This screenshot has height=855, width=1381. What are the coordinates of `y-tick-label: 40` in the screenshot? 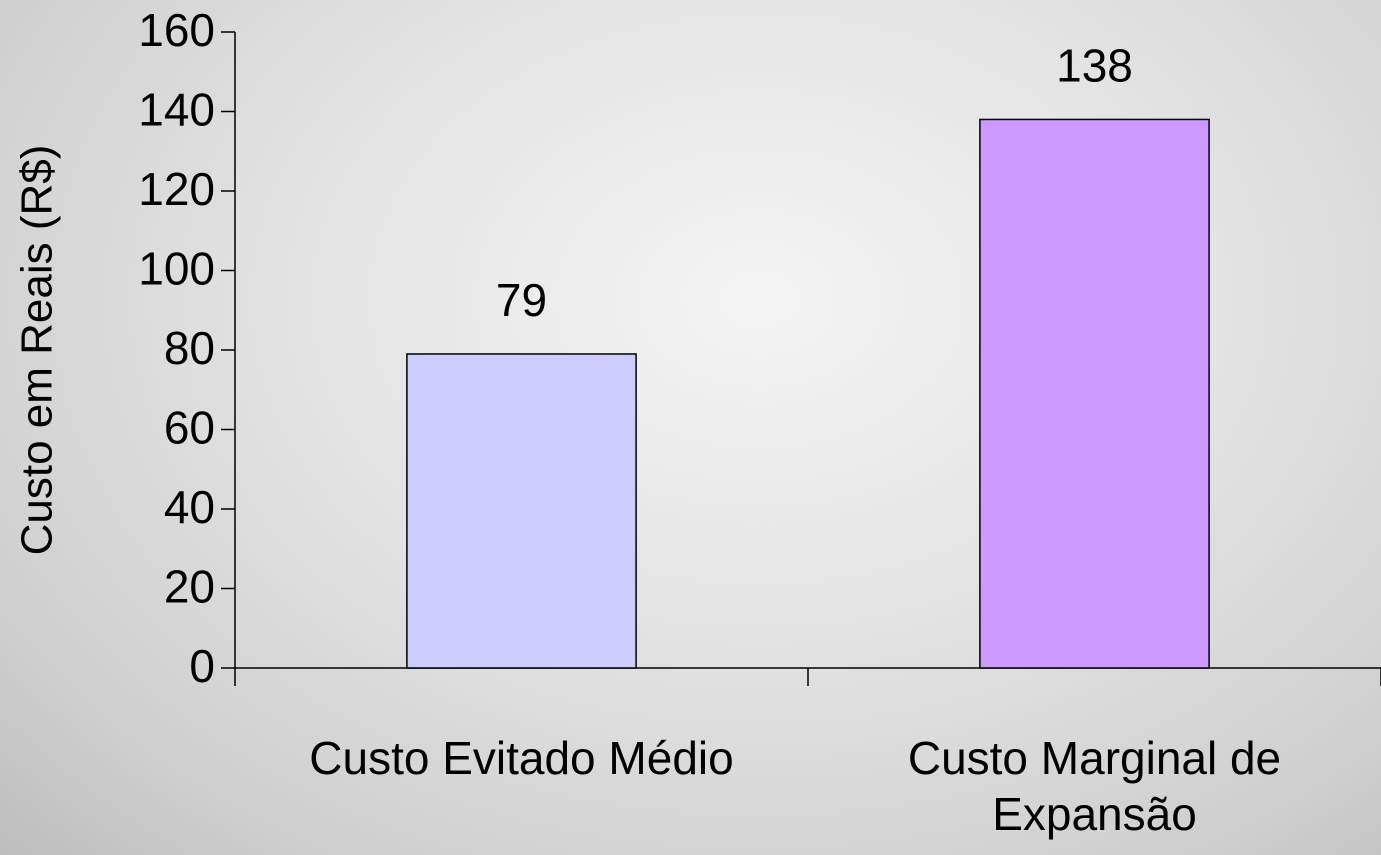 It's located at (189, 507).